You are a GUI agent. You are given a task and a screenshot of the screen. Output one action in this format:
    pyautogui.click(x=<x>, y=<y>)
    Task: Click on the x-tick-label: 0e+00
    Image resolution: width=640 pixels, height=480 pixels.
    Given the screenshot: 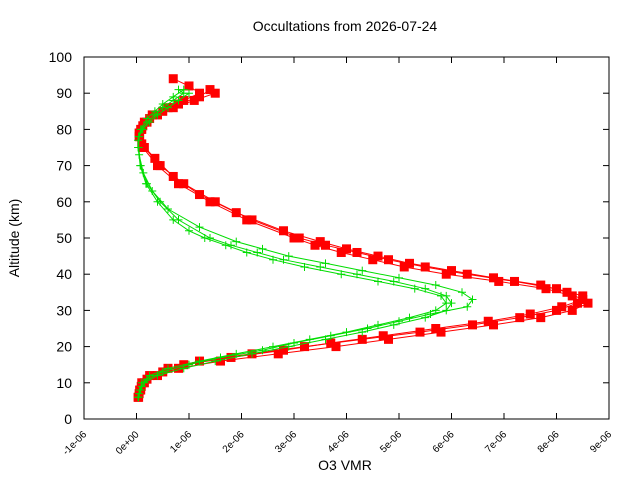 What is the action you would take?
    pyautogui.click(x=128, y=443)
    